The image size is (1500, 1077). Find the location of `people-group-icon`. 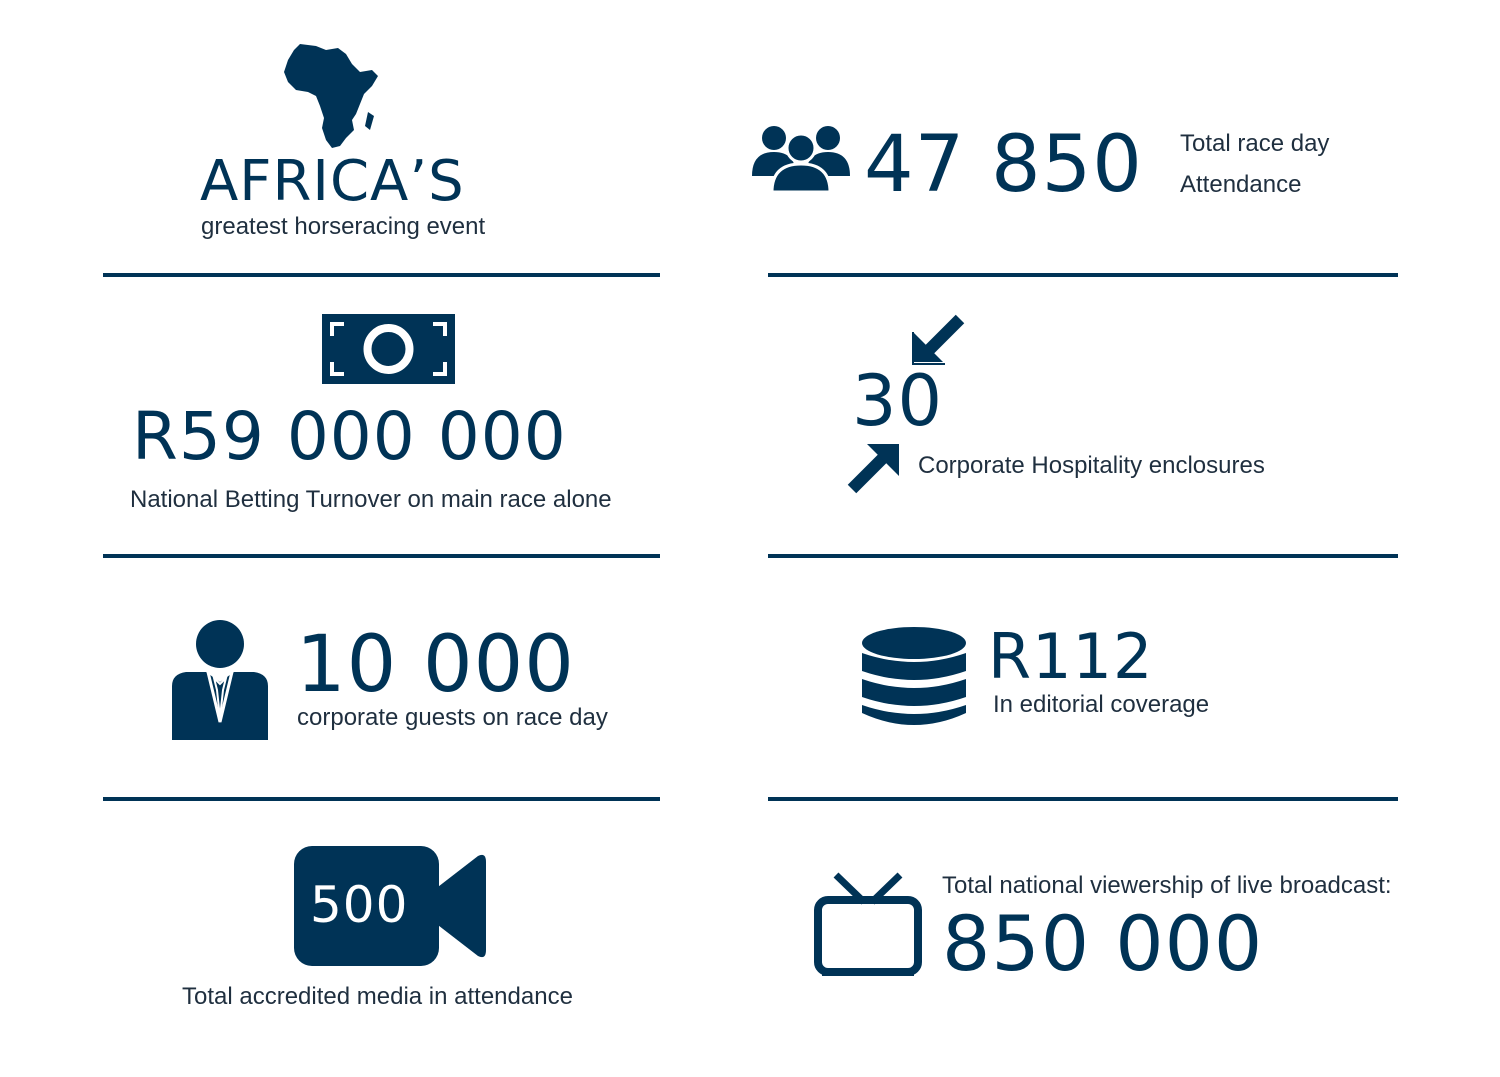

people-group-icon is located at coordinates (801, 159).